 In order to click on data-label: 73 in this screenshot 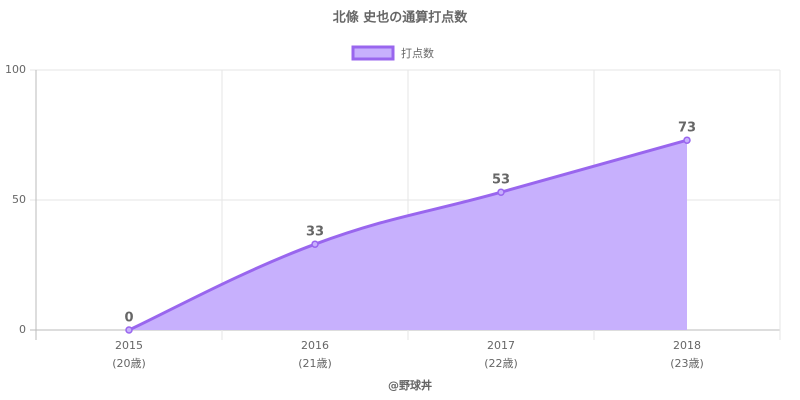, I will do `click(687, 128)`.